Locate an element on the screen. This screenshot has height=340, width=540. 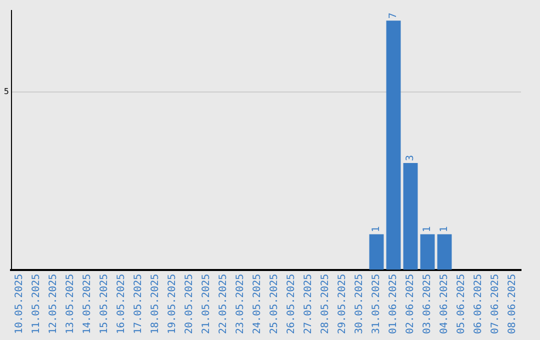
x-tick-label: 16.05.2025 is located at coordinates (122, 304).